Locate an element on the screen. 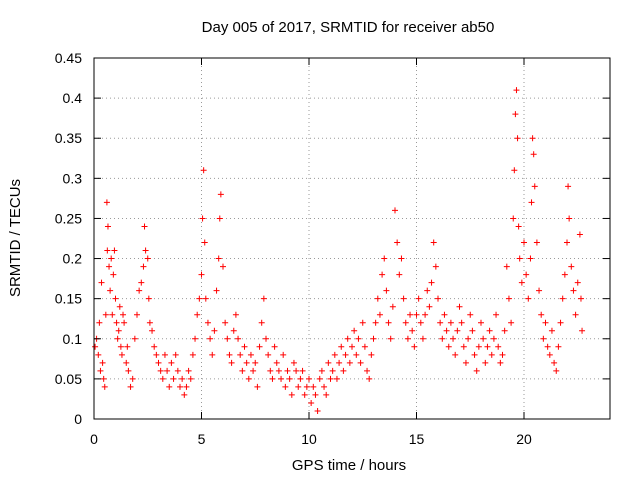 This screenshot has height=480, width=640. y-tick-label: 0.05 is located at coordinates (68, 379).